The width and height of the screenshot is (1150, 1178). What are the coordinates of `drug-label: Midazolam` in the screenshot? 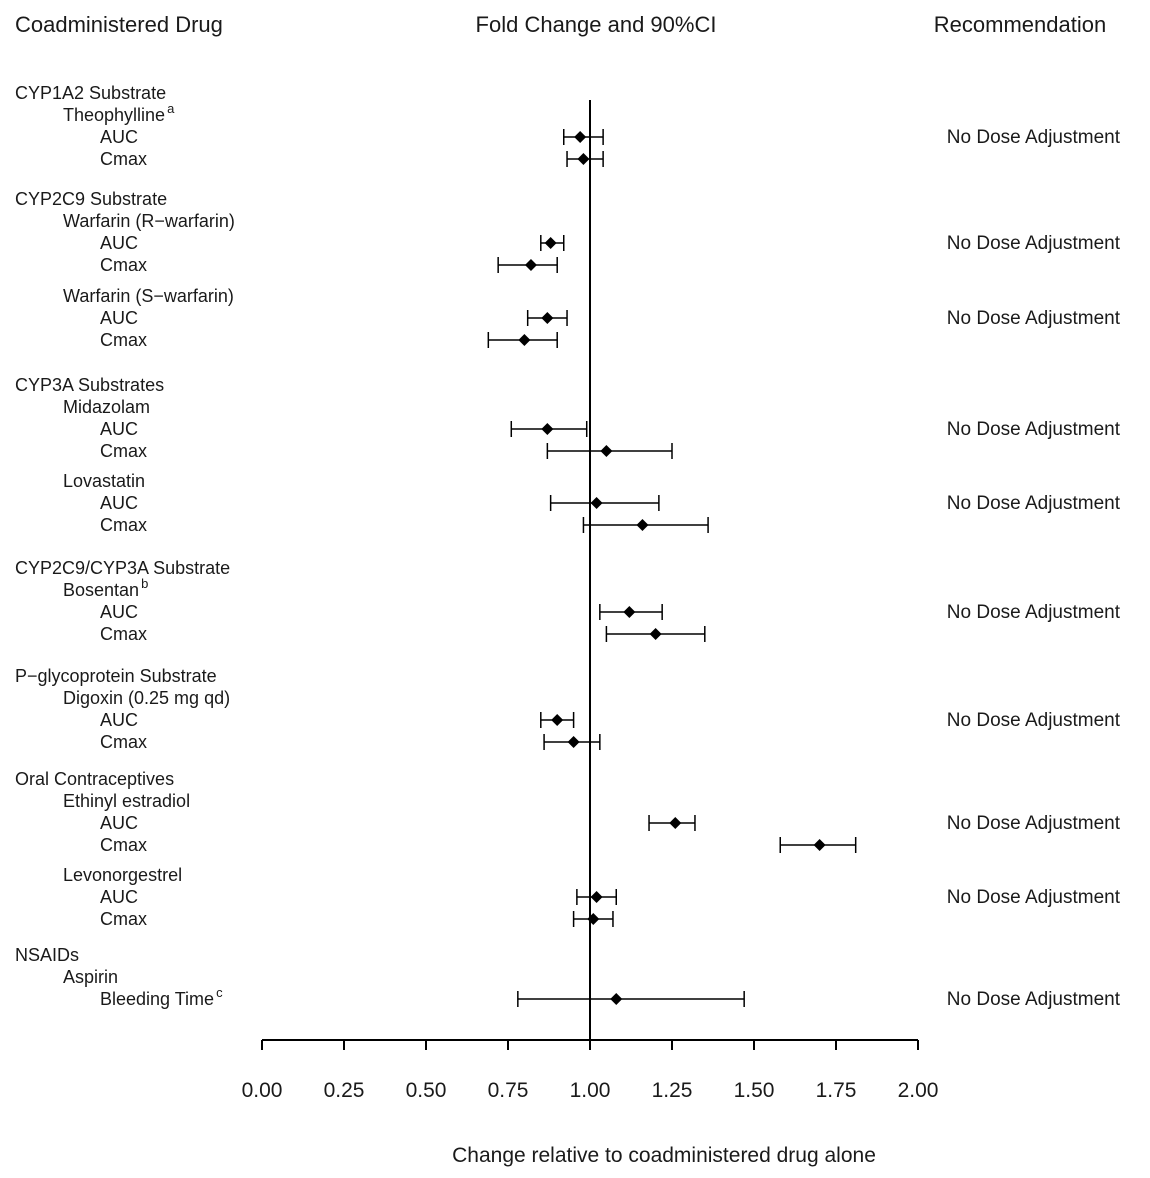 It's located at (106, 407).